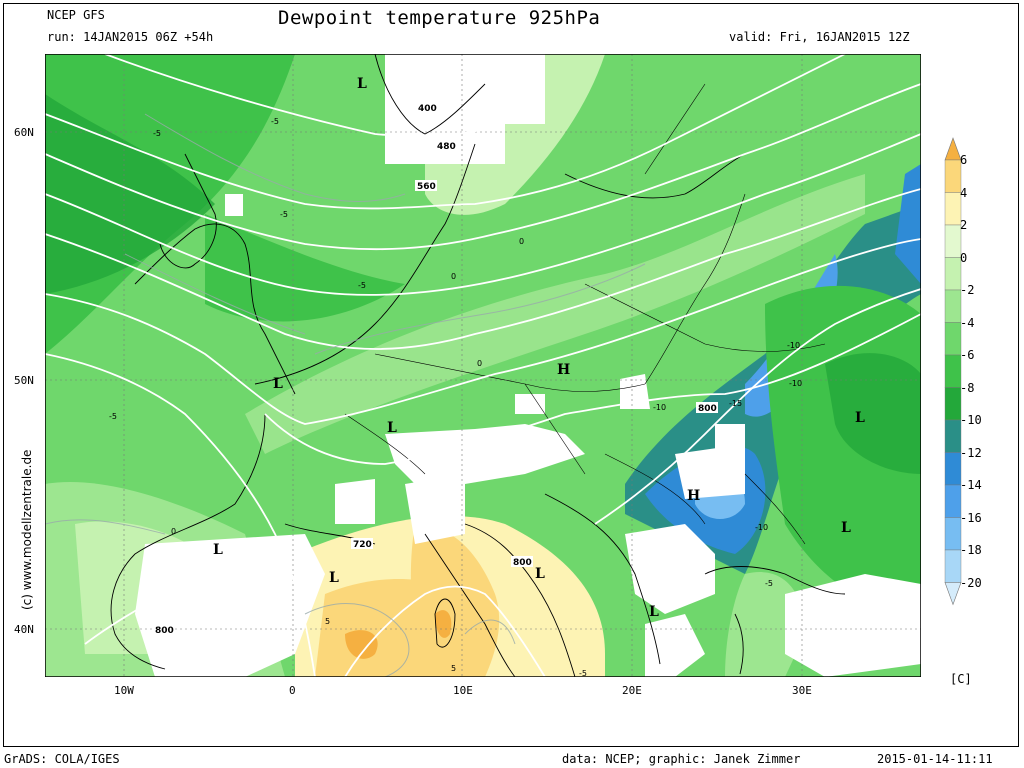 Image resolution: width=1024 pixels, height=768 pixels. What do you see at coordinates (971, 517) in the screenshot?
I see `colorbar-tick-label: -16` at bounding box center [971, 517].